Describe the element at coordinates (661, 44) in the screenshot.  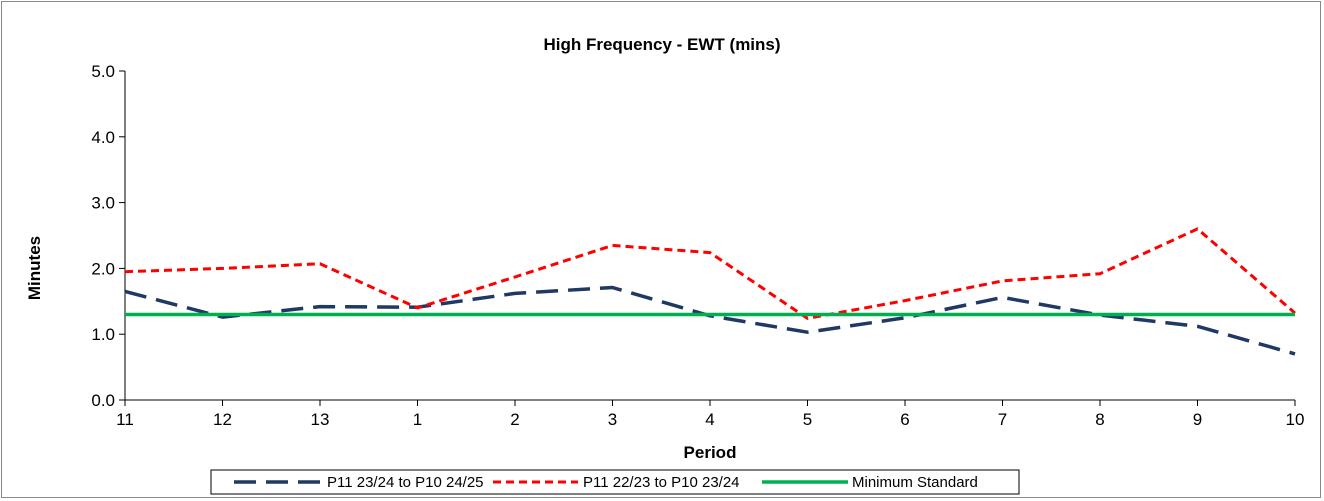
I see `chart-title: High Frequency - EWT (mins)` at that location.